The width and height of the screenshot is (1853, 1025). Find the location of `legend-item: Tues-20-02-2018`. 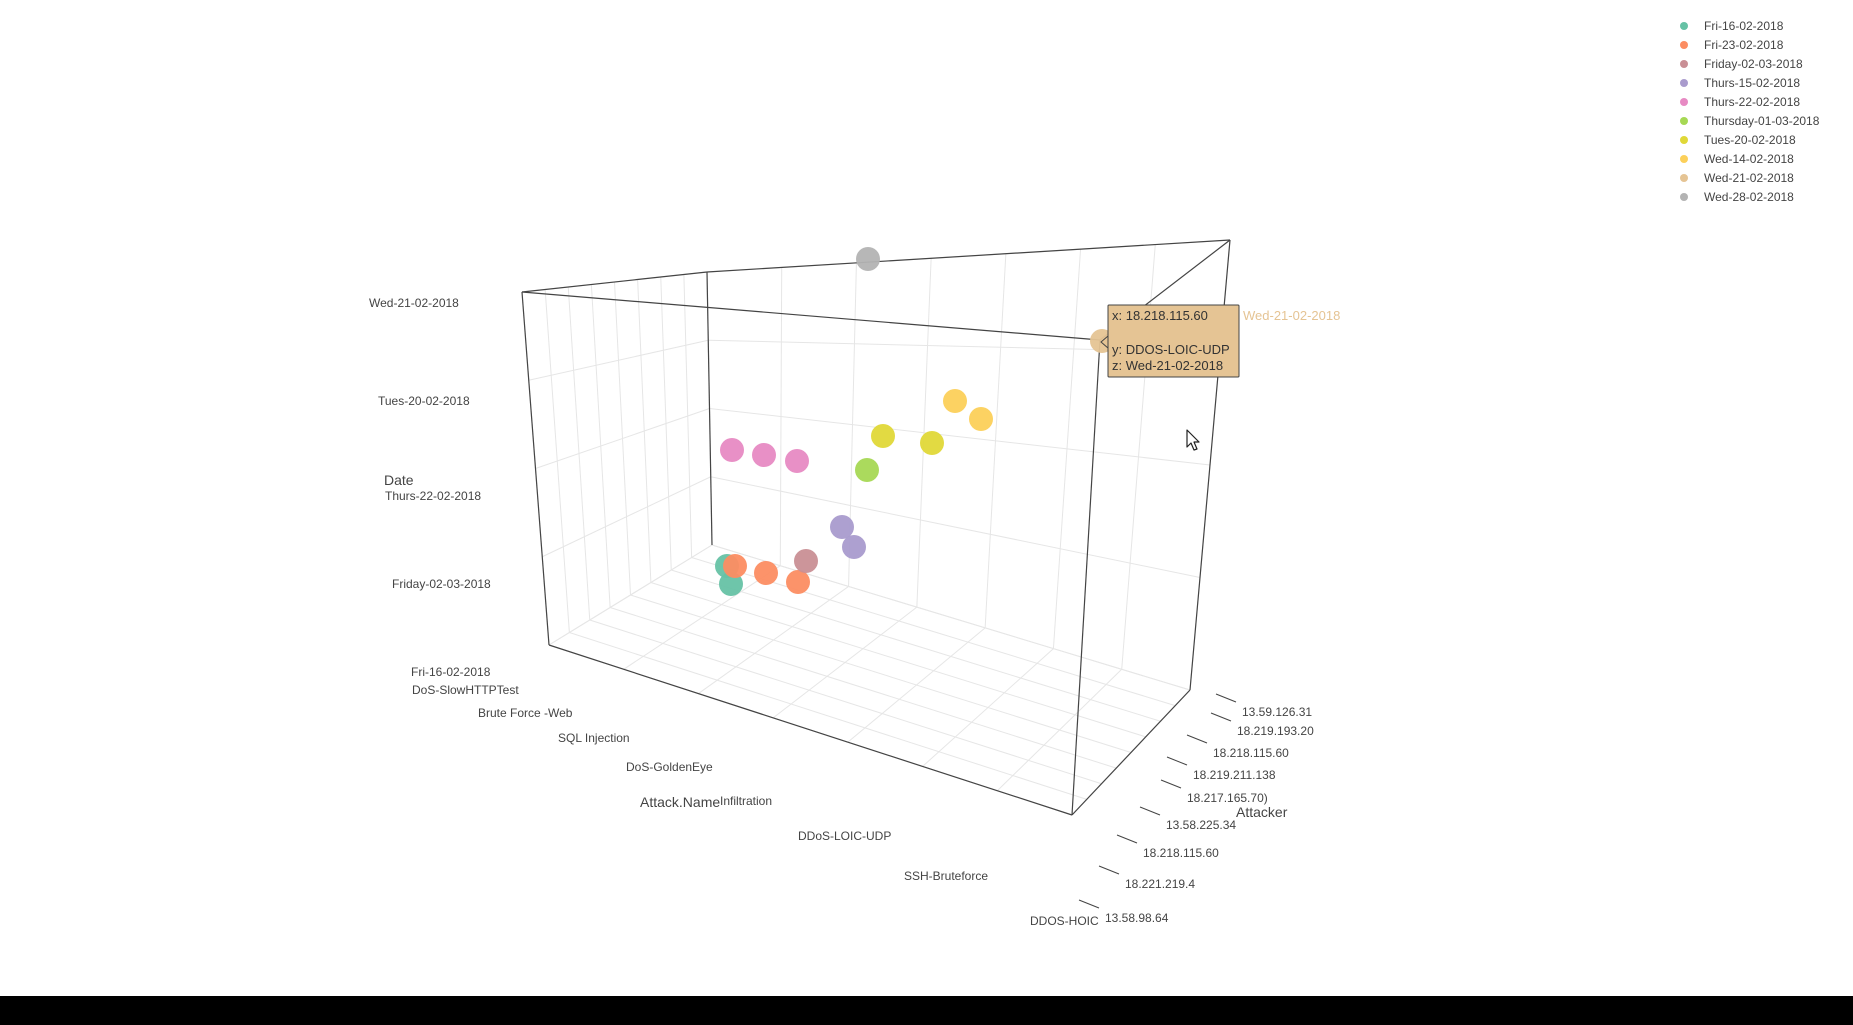

legend-item: Tues-20-02-2018 is located at coordinates (1738, 140).